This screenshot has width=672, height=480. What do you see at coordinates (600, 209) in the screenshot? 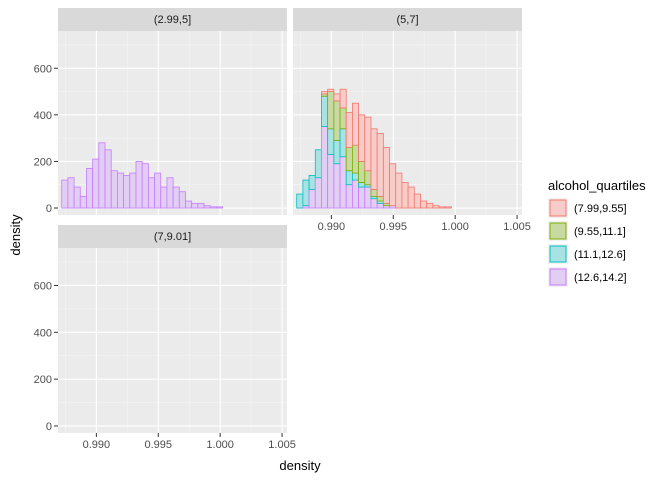
I see `legend-label: (7.99,9.55]` at bounding box center [600, 209].